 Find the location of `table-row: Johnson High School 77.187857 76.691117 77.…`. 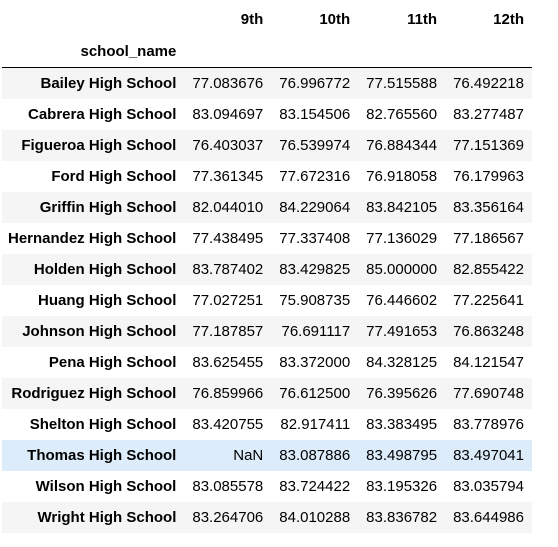

table-row: Johnson High School 77.187857 76.691117 77.… is located at coordinates (267, 331).